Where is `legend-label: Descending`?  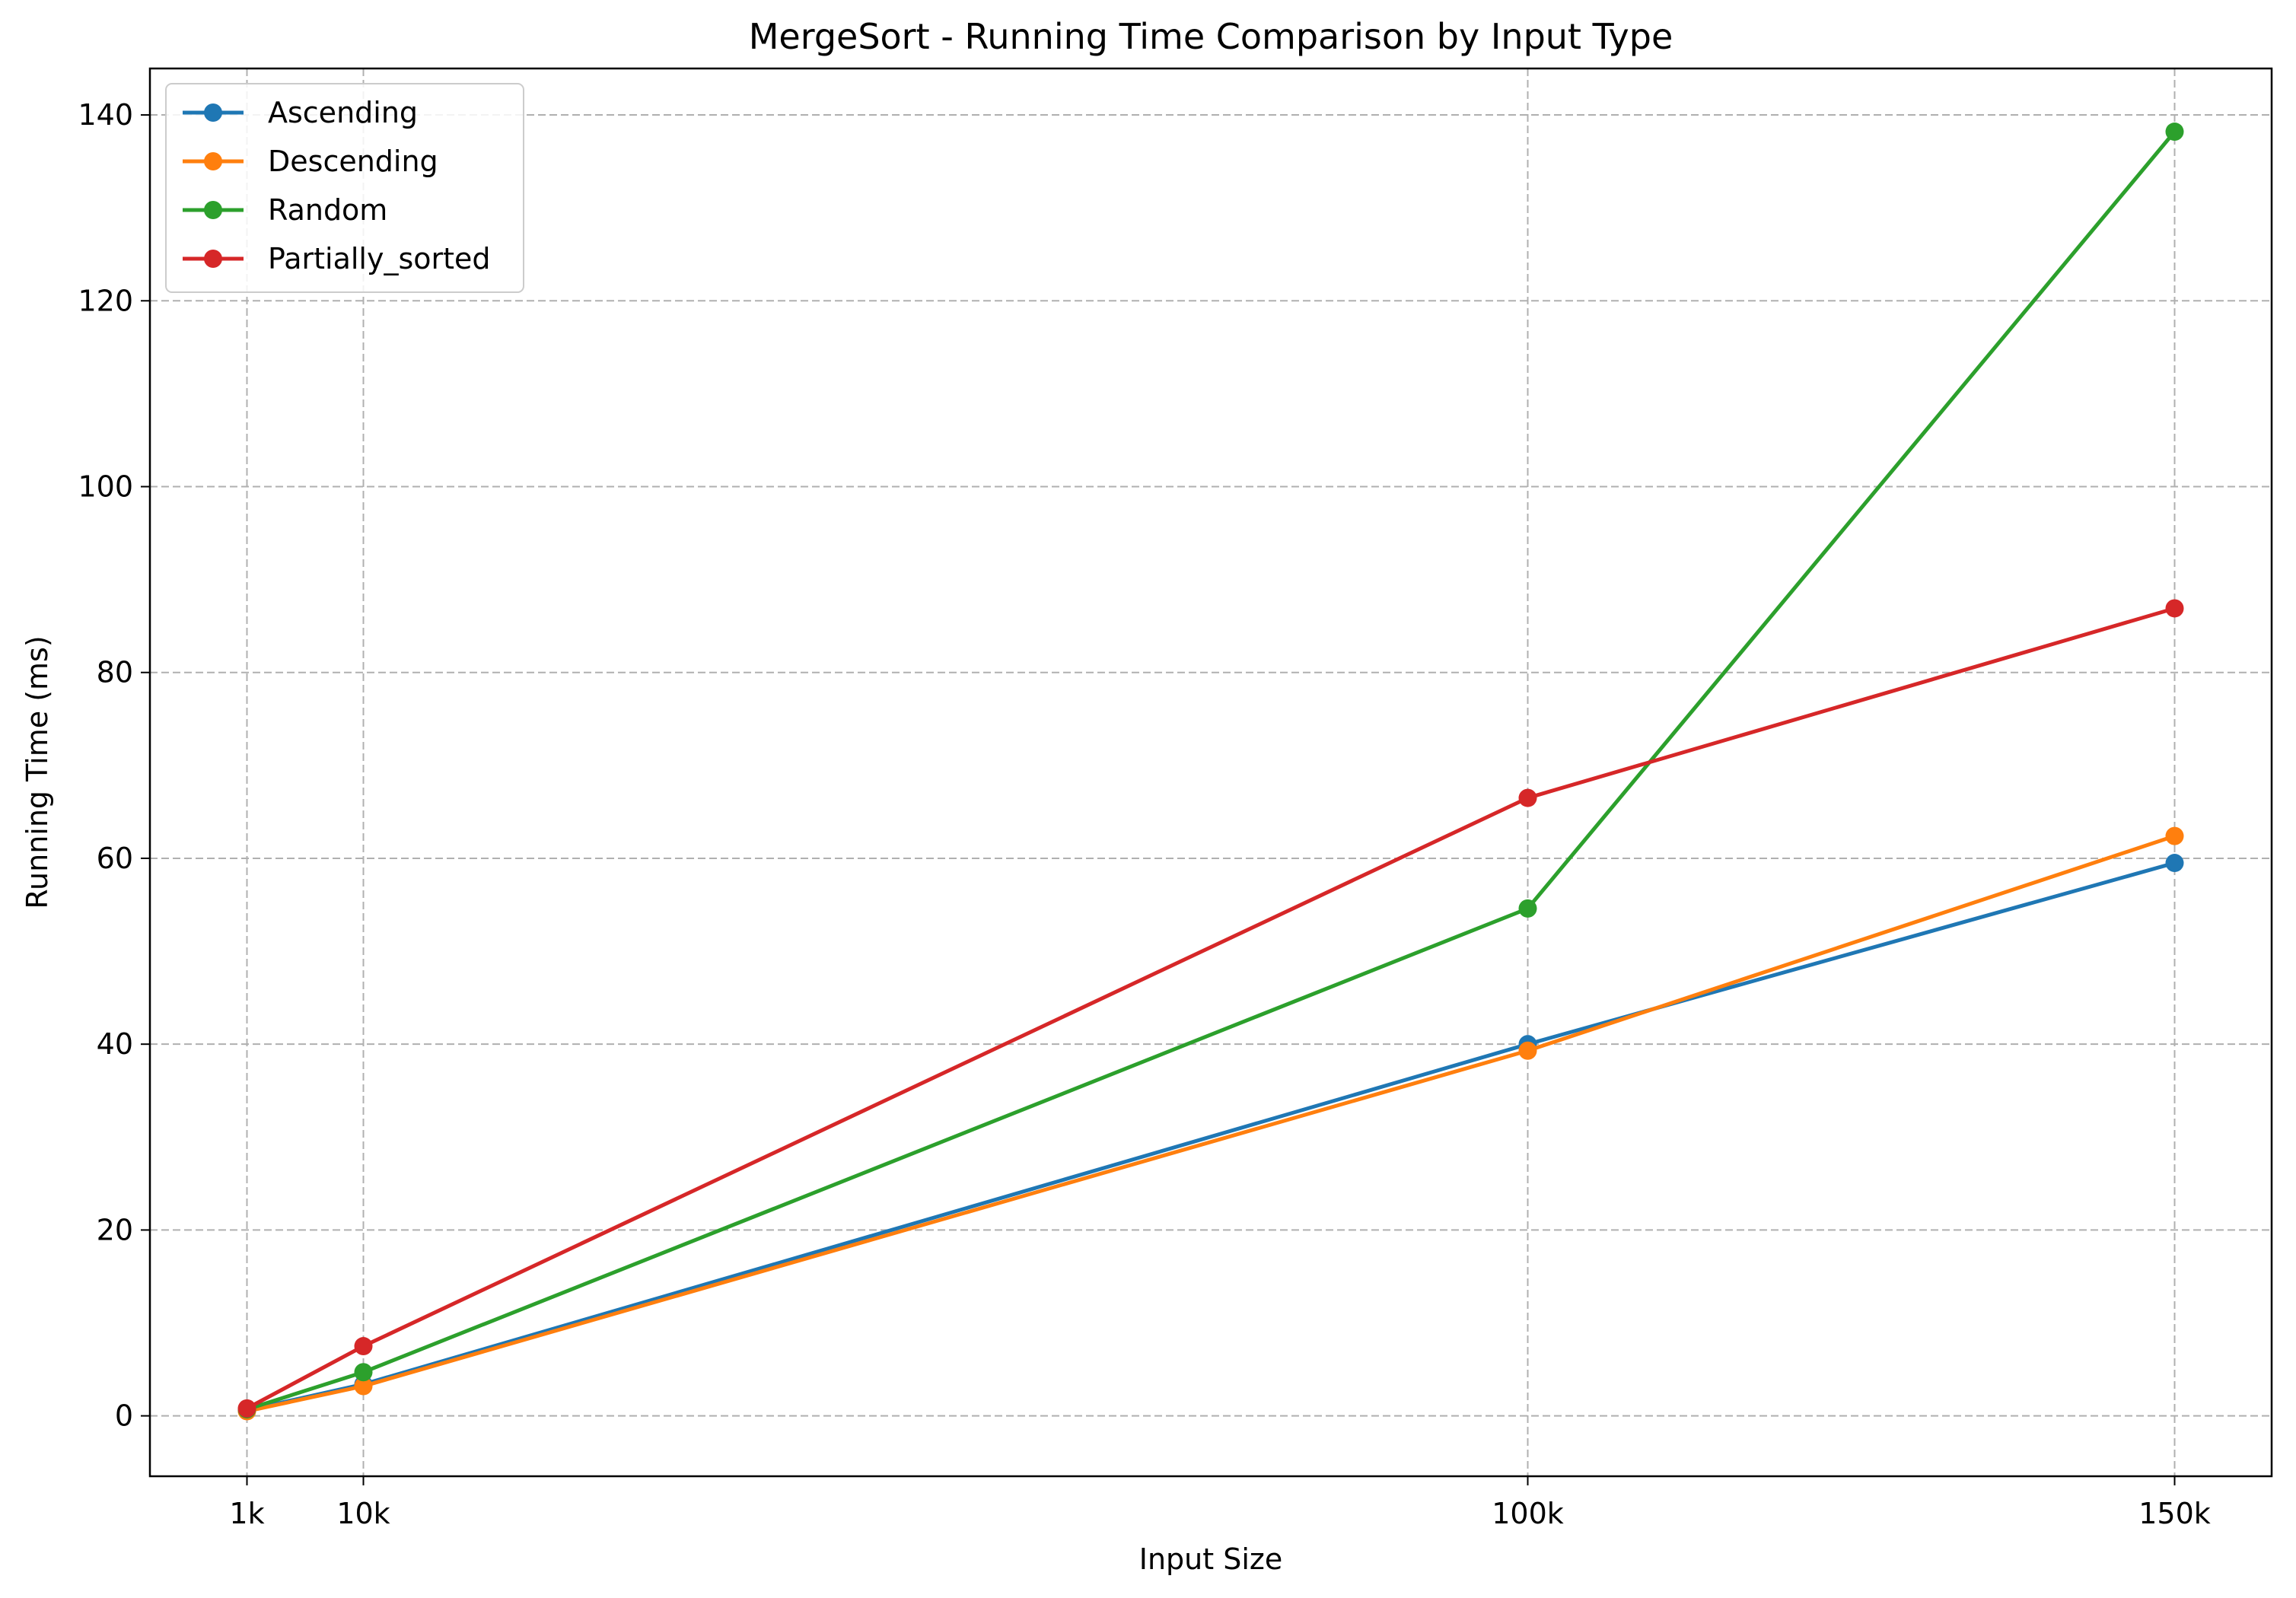
legend-label: Descending is located at coordinates (353, 161).